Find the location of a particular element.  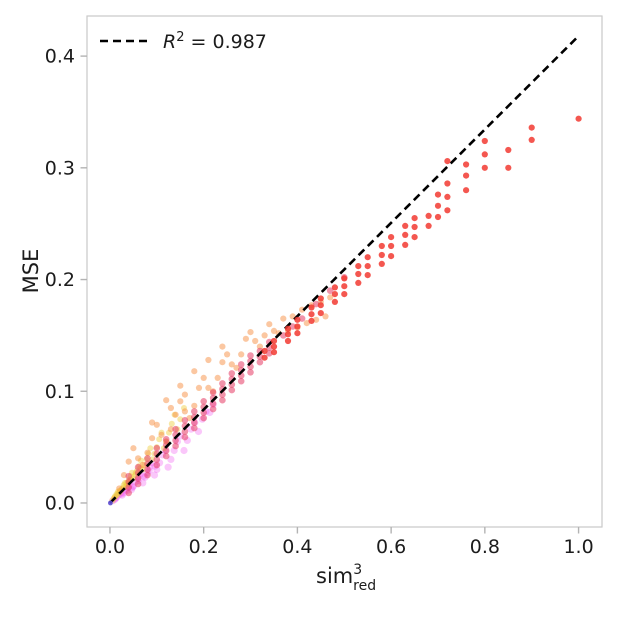

y-axis: 0.0 0.1 0.2 0.3 0.4 is located at coordinates (66, 280).